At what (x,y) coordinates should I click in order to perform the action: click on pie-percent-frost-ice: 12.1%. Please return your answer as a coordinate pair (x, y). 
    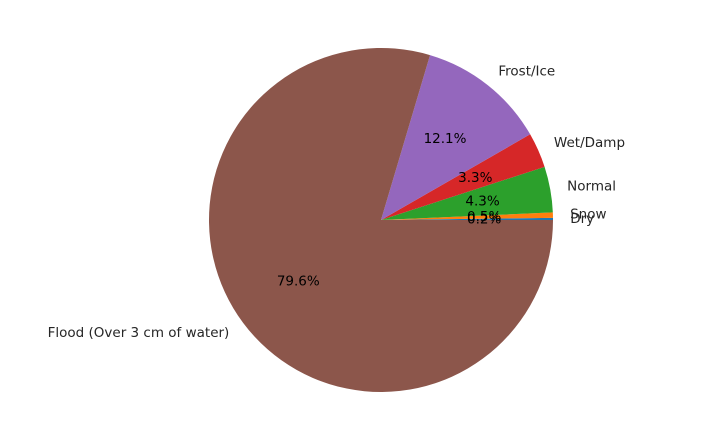
    Looking at the image, I should click on (445, 139).